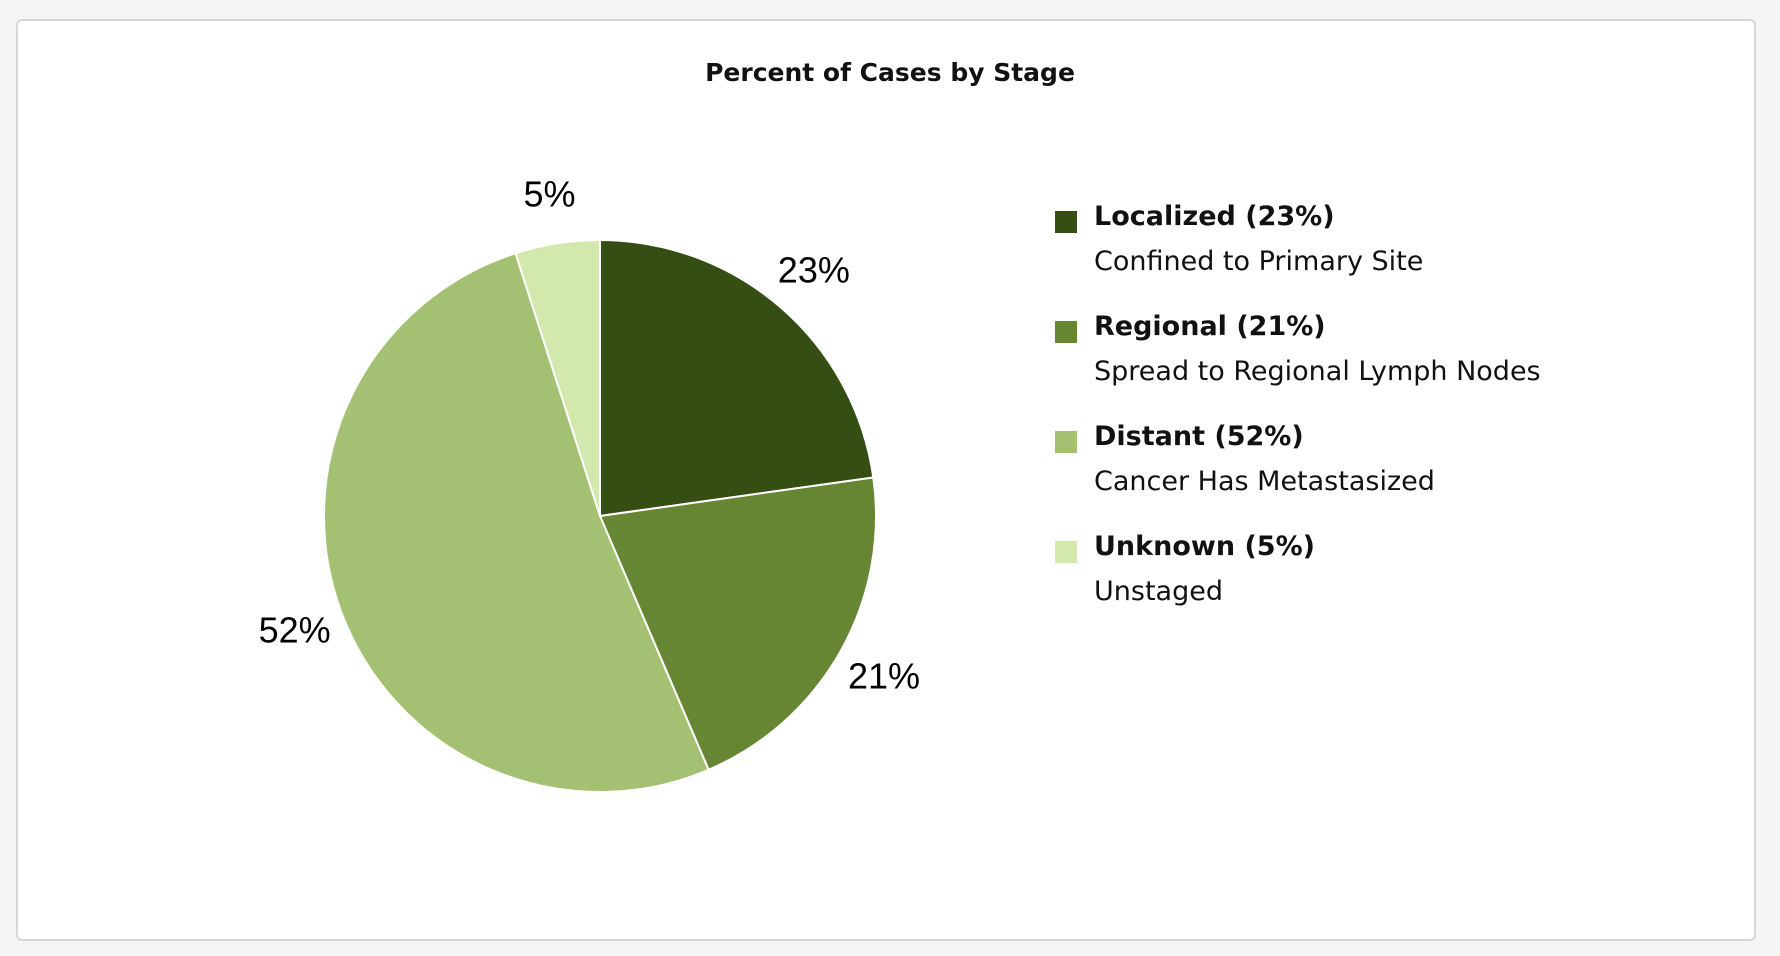  Describe the element at coordinates (814, 269) in the screenshot. I see `slice-label-localized: 23%` at that location.